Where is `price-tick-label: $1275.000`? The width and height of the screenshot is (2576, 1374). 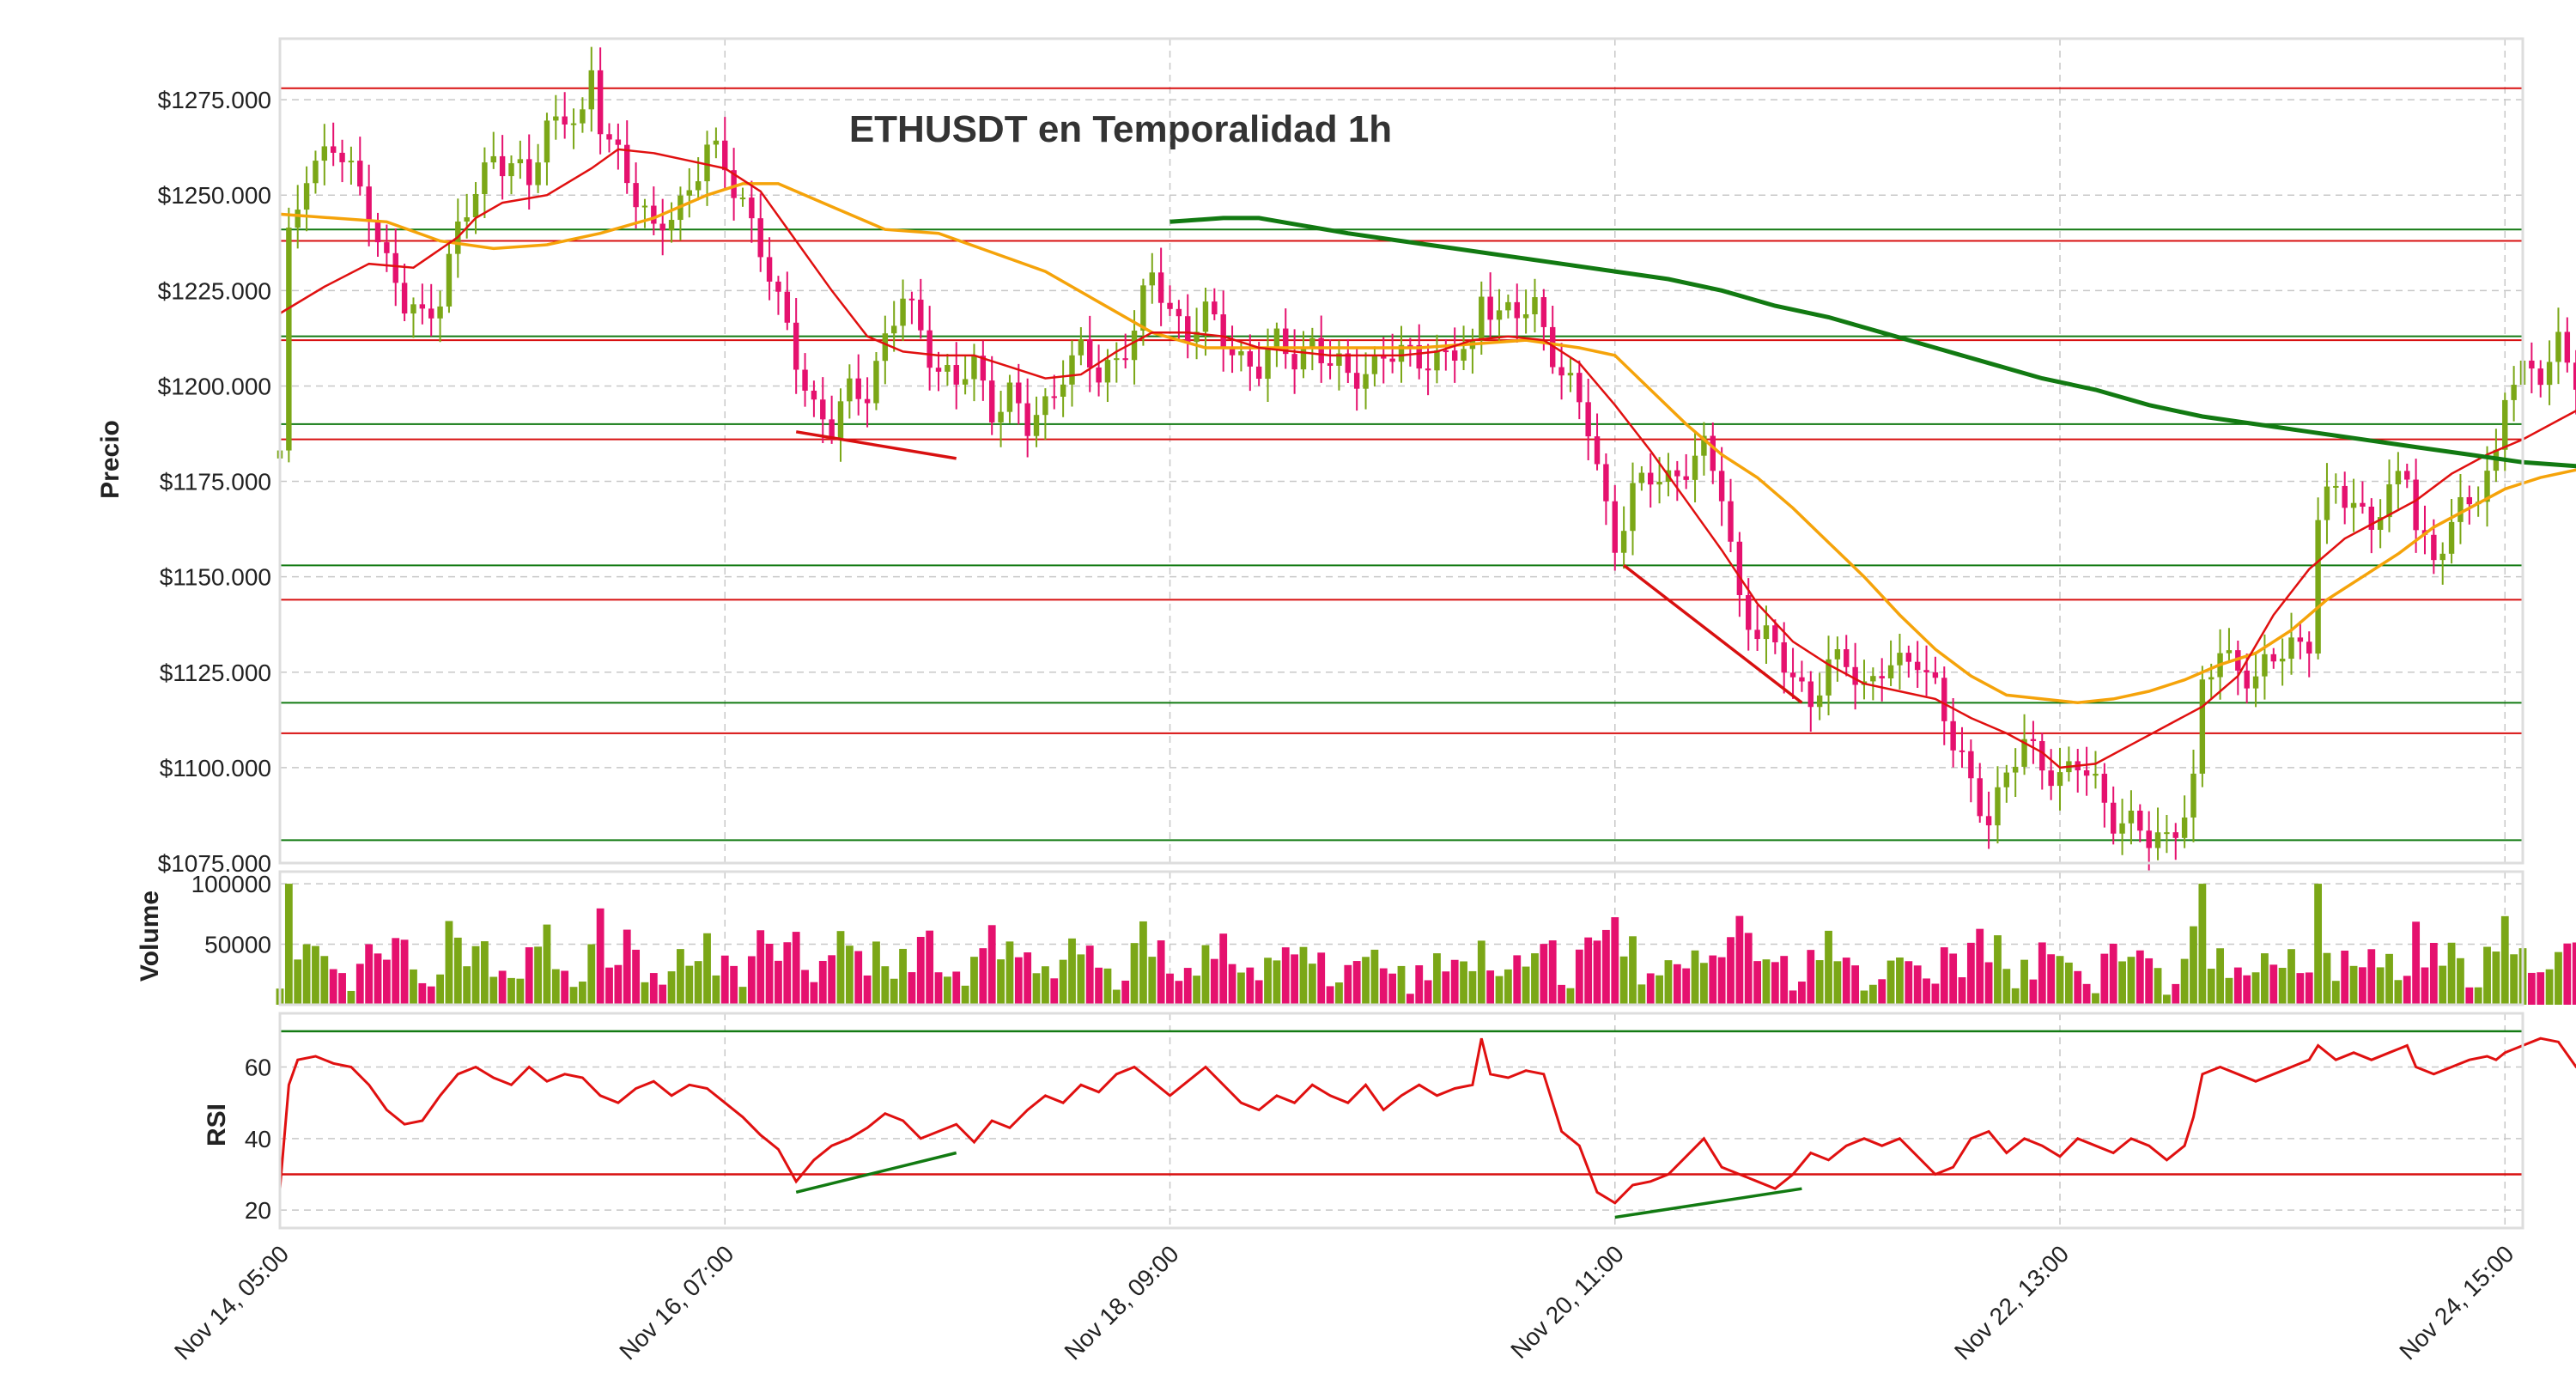 price-tick-label: $1275.000 is located at coordinates (214, 100).